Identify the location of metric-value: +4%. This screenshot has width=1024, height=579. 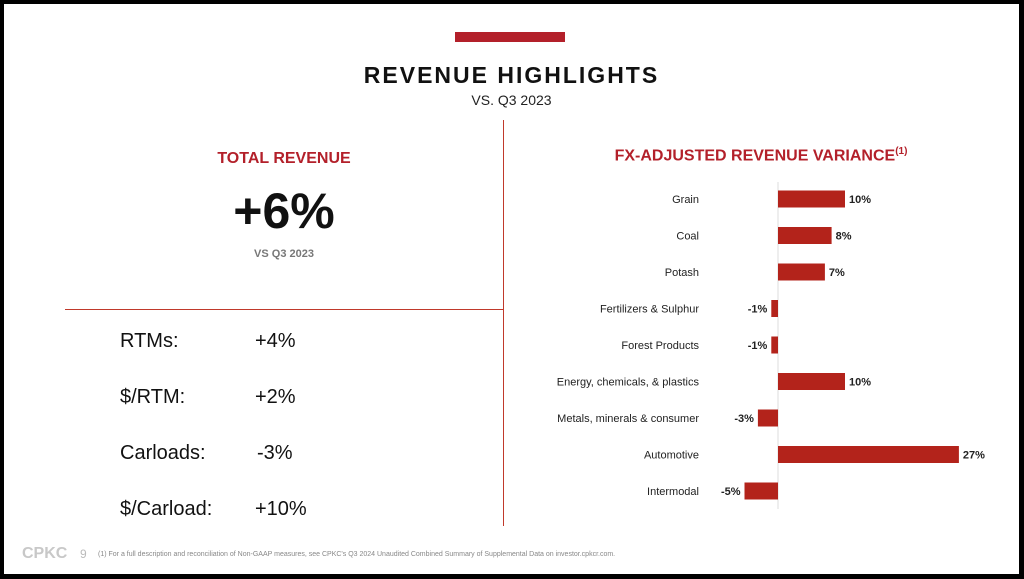
(275, 341).